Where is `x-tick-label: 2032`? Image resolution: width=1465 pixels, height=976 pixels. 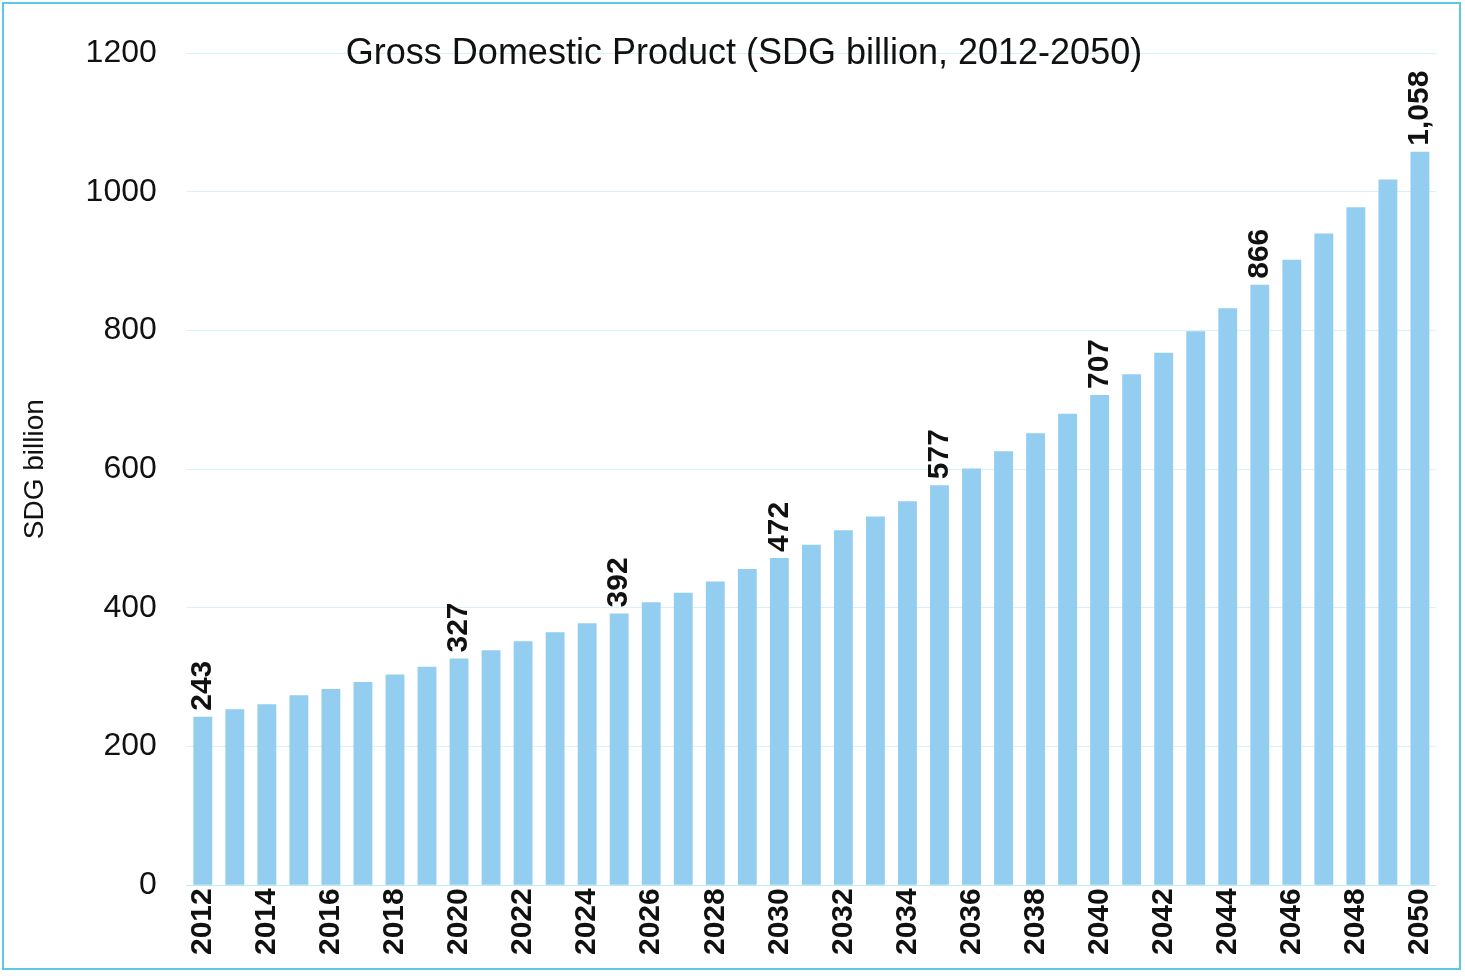
x-tick-label: 2032 is located at coordinates (841, 922).